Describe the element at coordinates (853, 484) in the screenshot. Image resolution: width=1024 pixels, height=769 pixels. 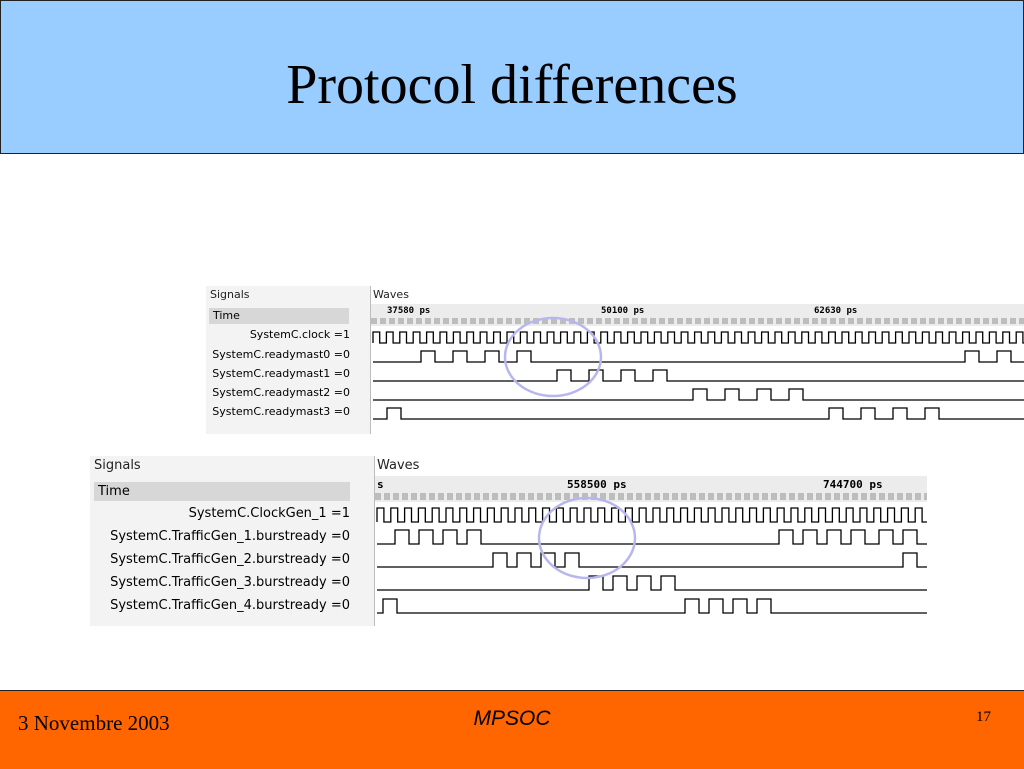
I see `ruler-label: 744700 ps` at that location.